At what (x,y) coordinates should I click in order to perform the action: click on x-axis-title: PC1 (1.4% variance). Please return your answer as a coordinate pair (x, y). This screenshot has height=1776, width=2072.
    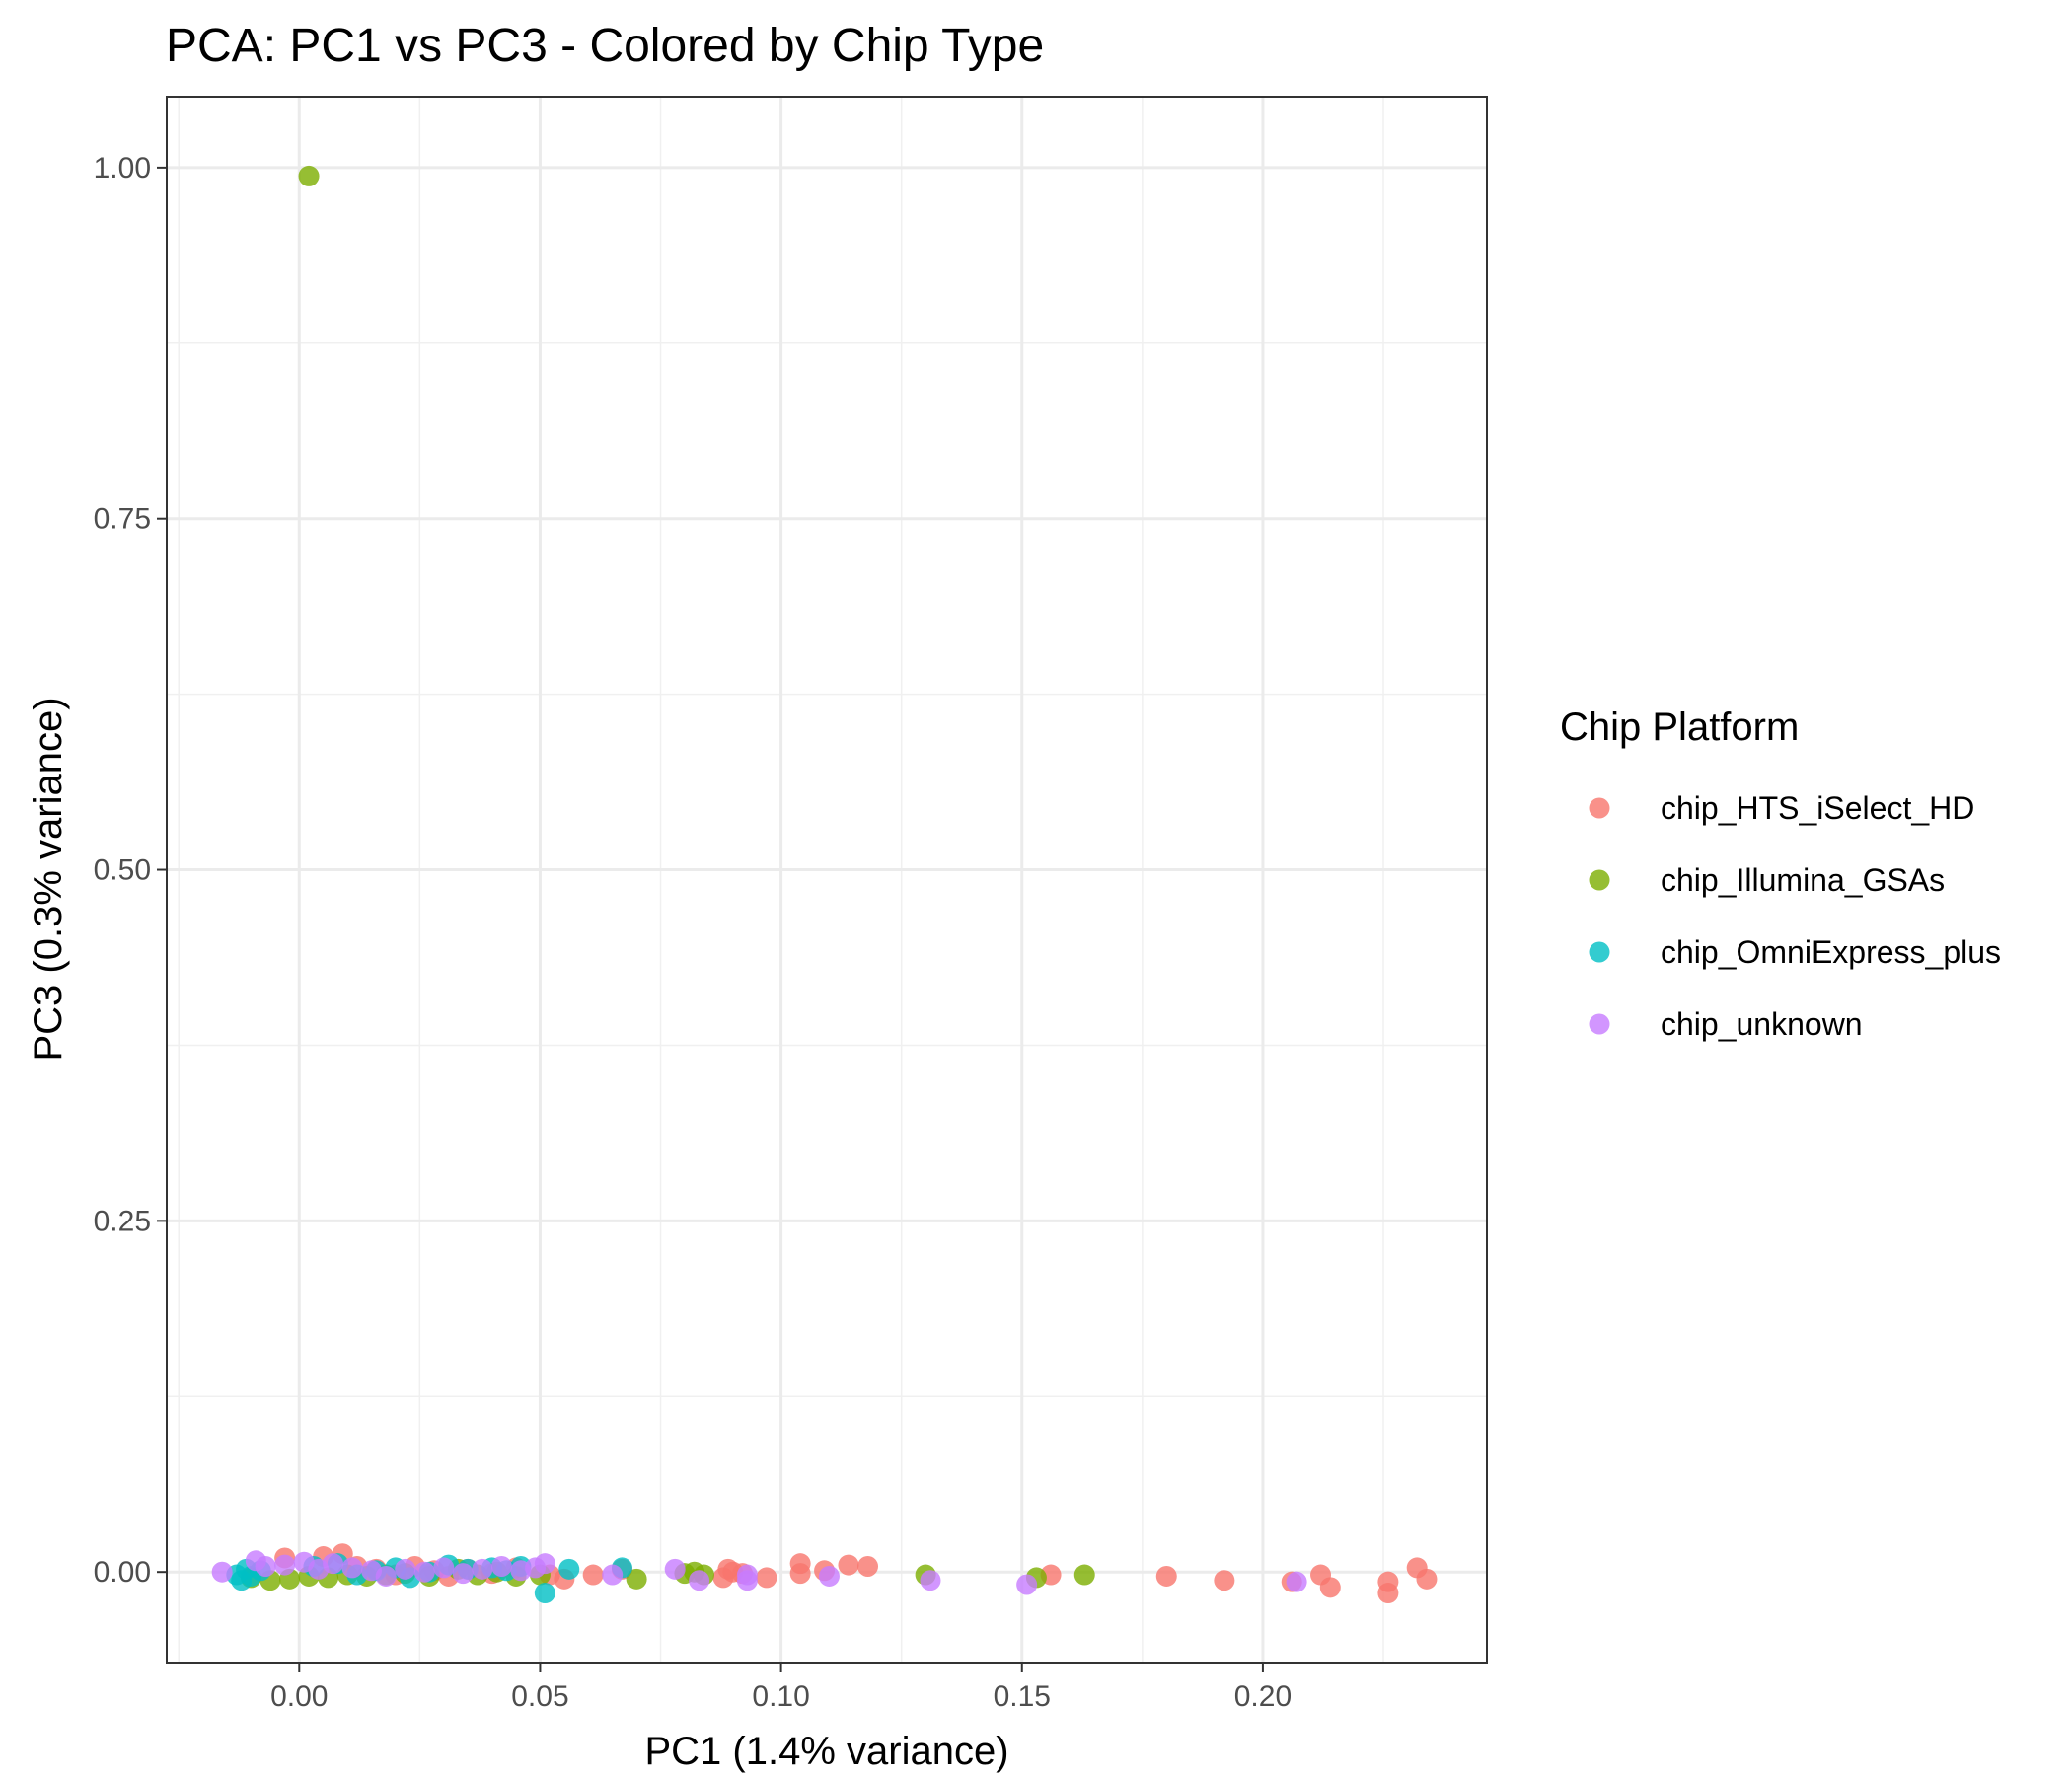
    Looking at the image, I should click on (826, 1751).